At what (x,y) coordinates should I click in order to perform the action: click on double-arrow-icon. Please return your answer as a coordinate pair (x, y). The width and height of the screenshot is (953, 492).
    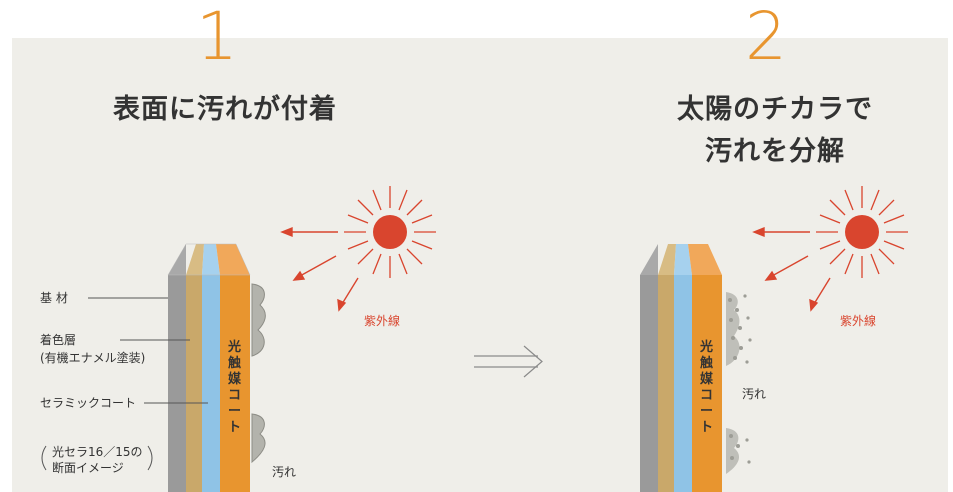
    Looking at the image, I should click on (508, 361).